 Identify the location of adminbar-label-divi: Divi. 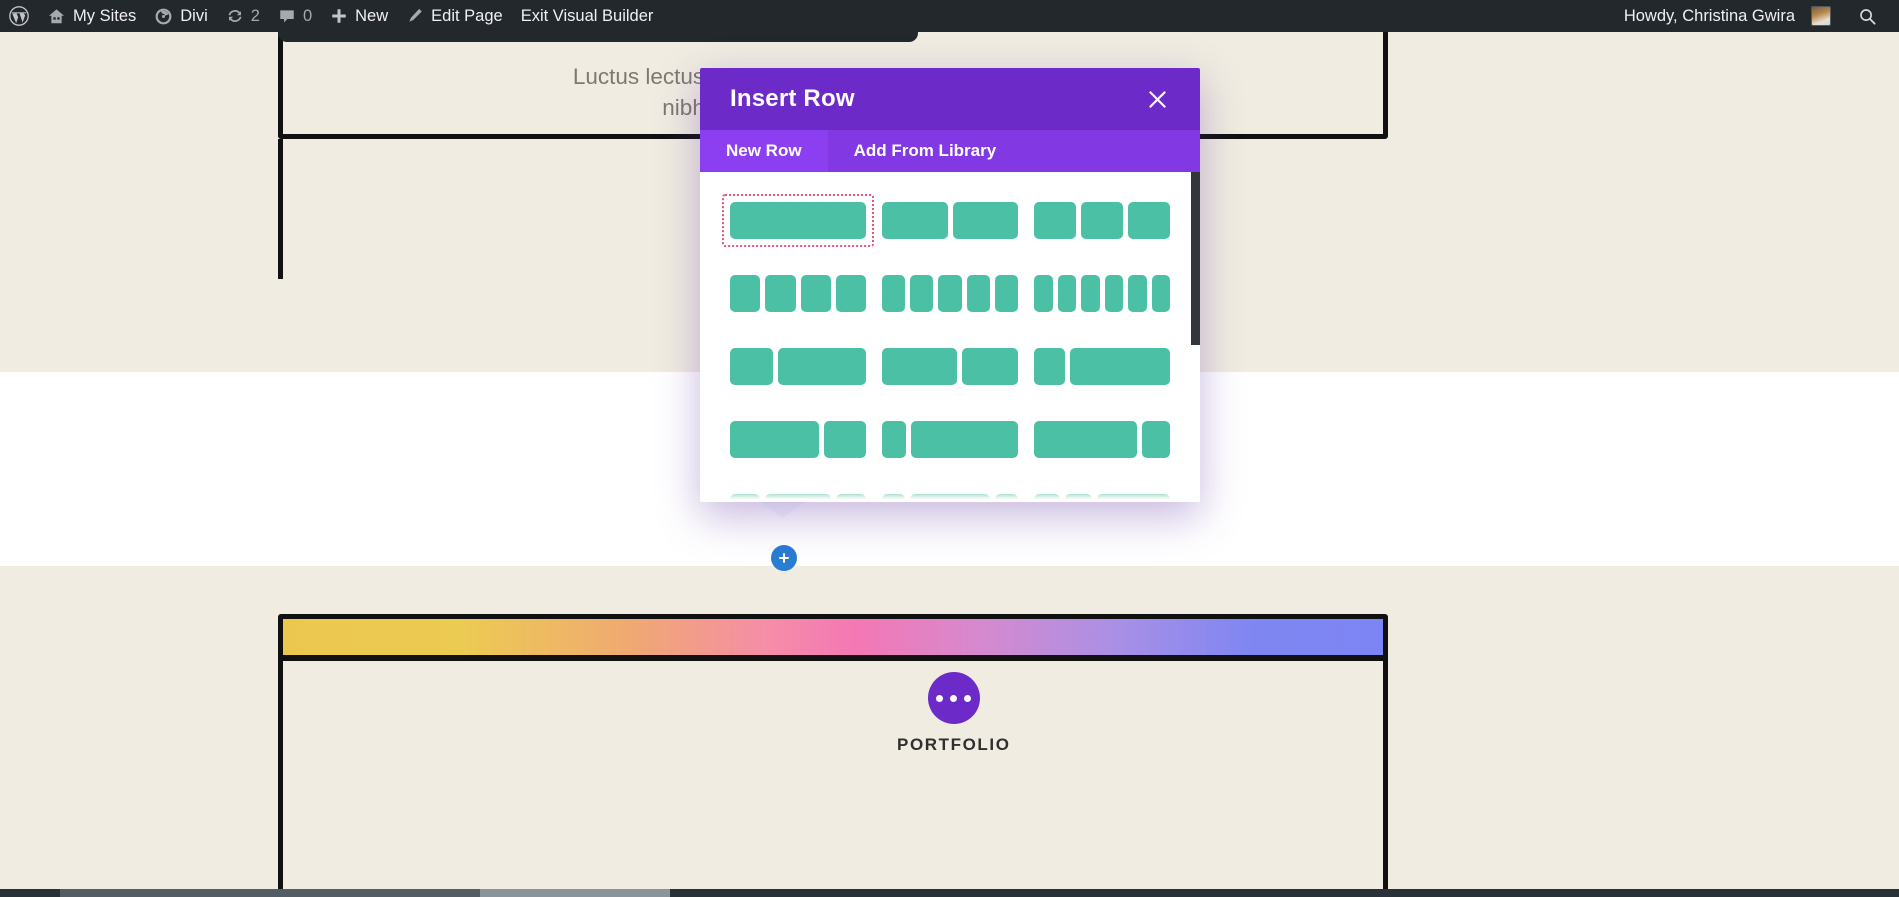
(194, 16).